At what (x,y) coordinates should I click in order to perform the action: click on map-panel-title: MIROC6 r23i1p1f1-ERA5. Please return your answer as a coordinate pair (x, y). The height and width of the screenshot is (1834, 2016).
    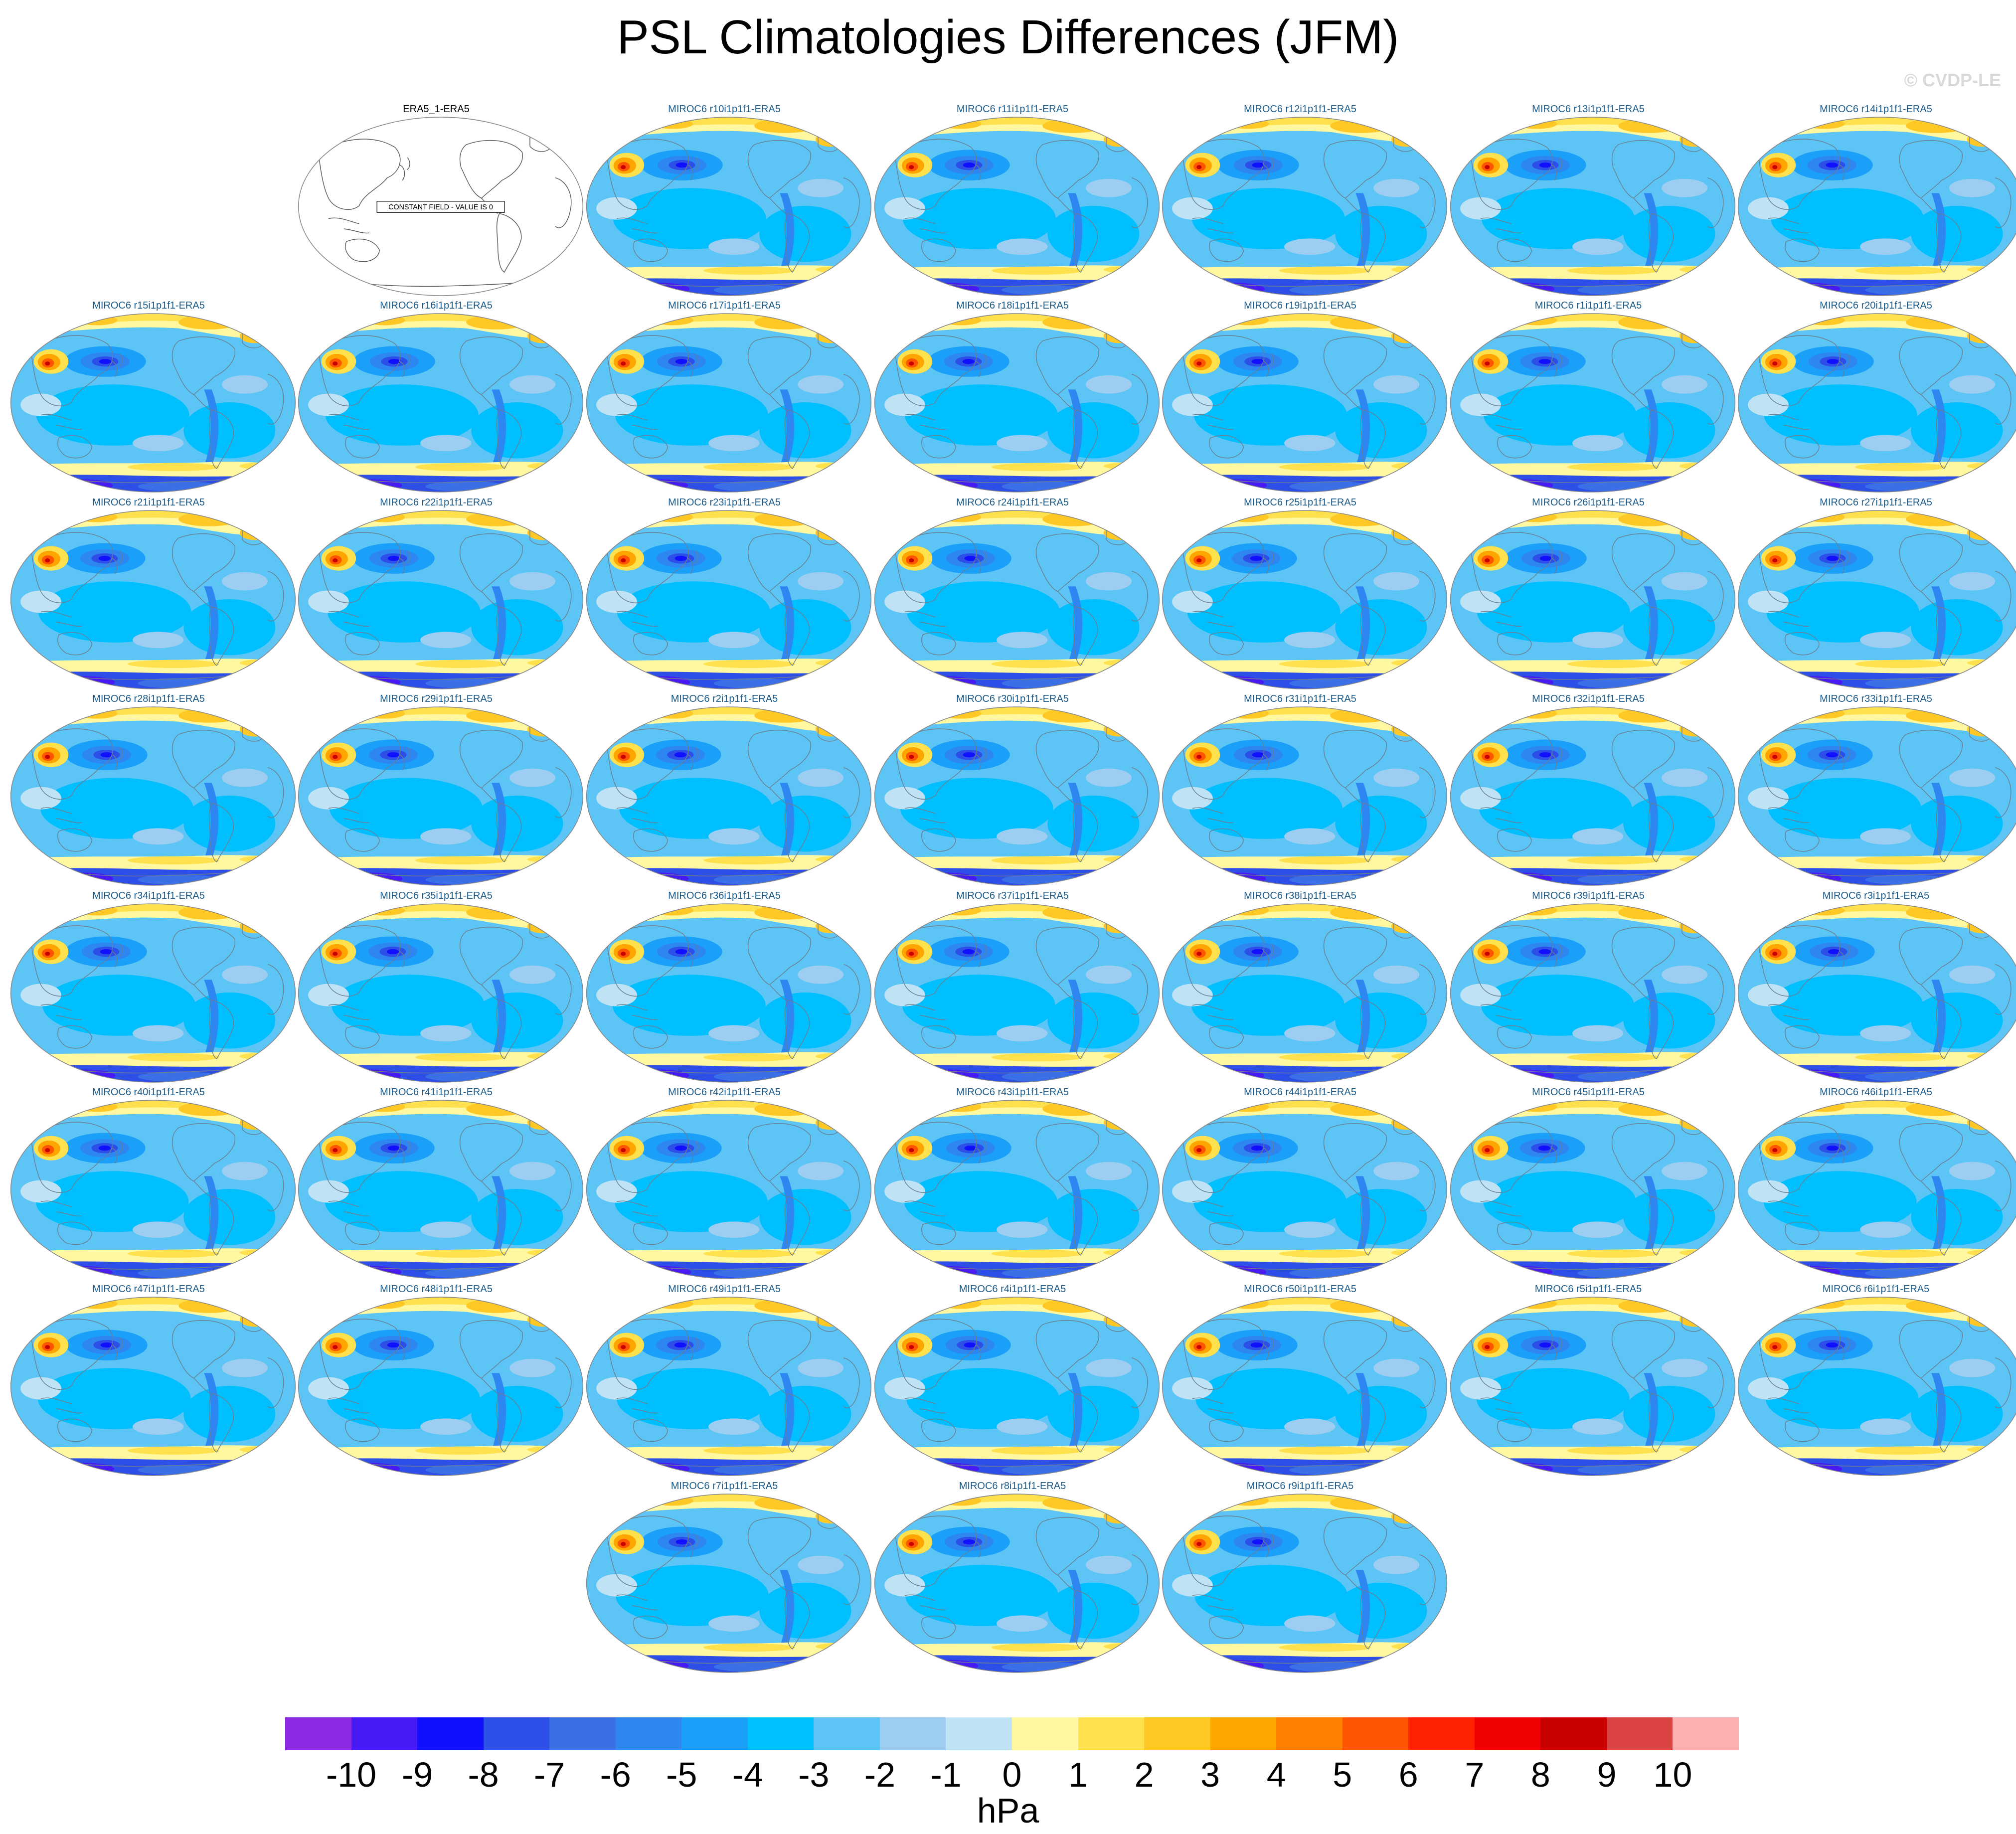
    Looking at the image, I should click on (724, 502).